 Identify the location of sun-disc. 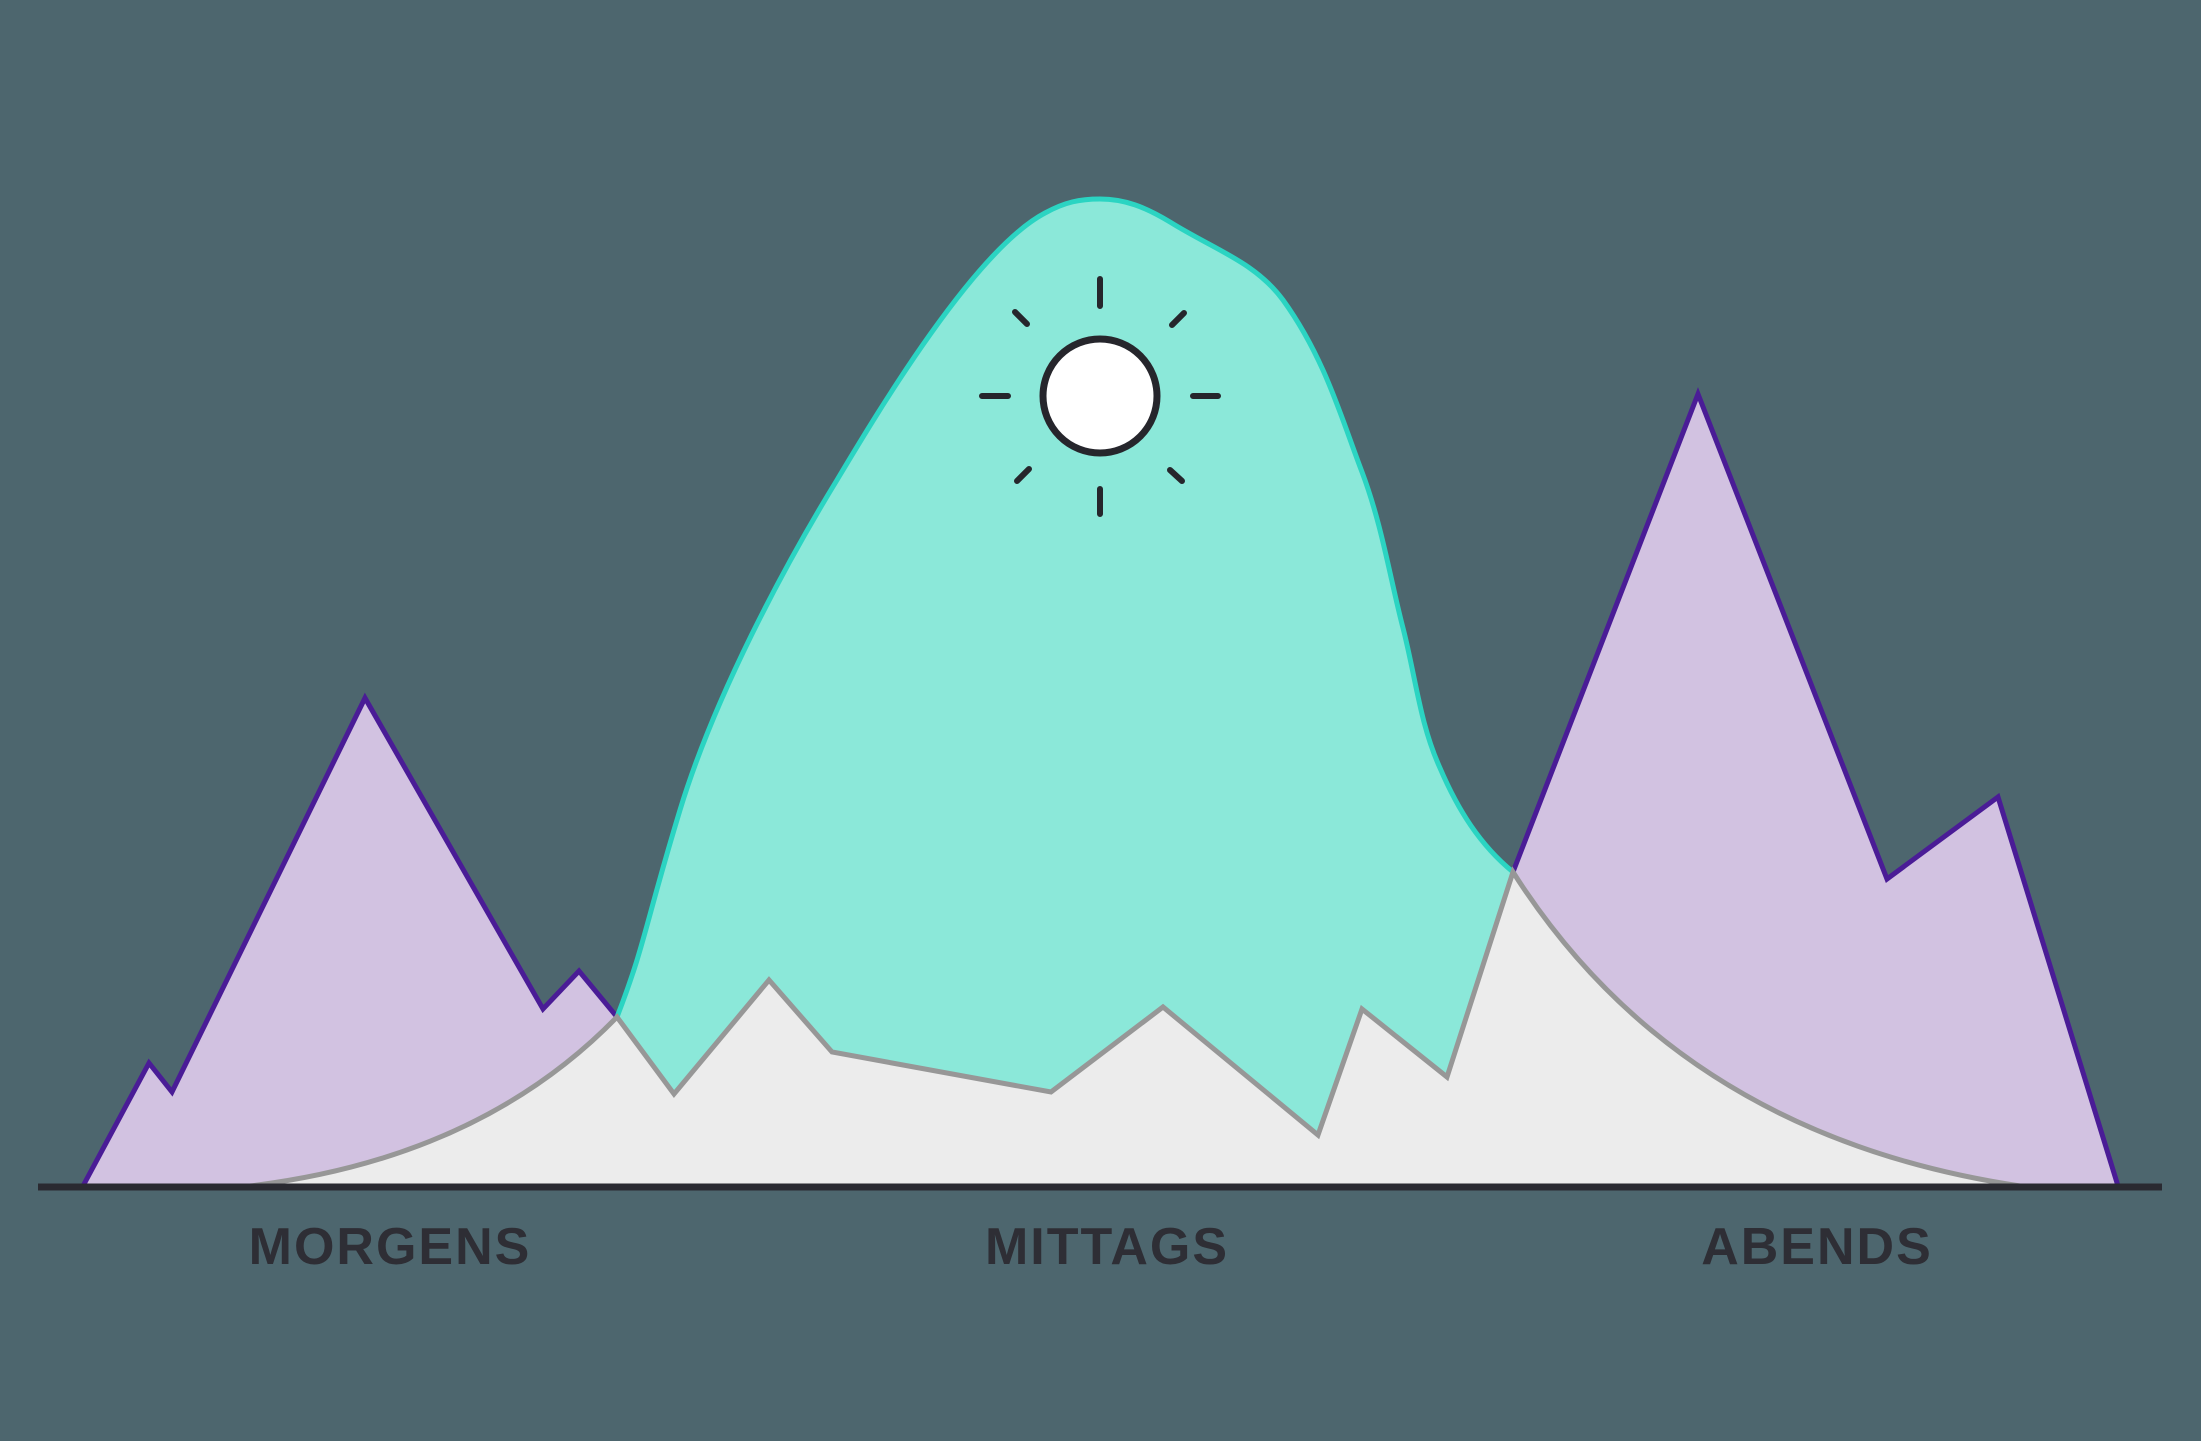
(1100, 396).